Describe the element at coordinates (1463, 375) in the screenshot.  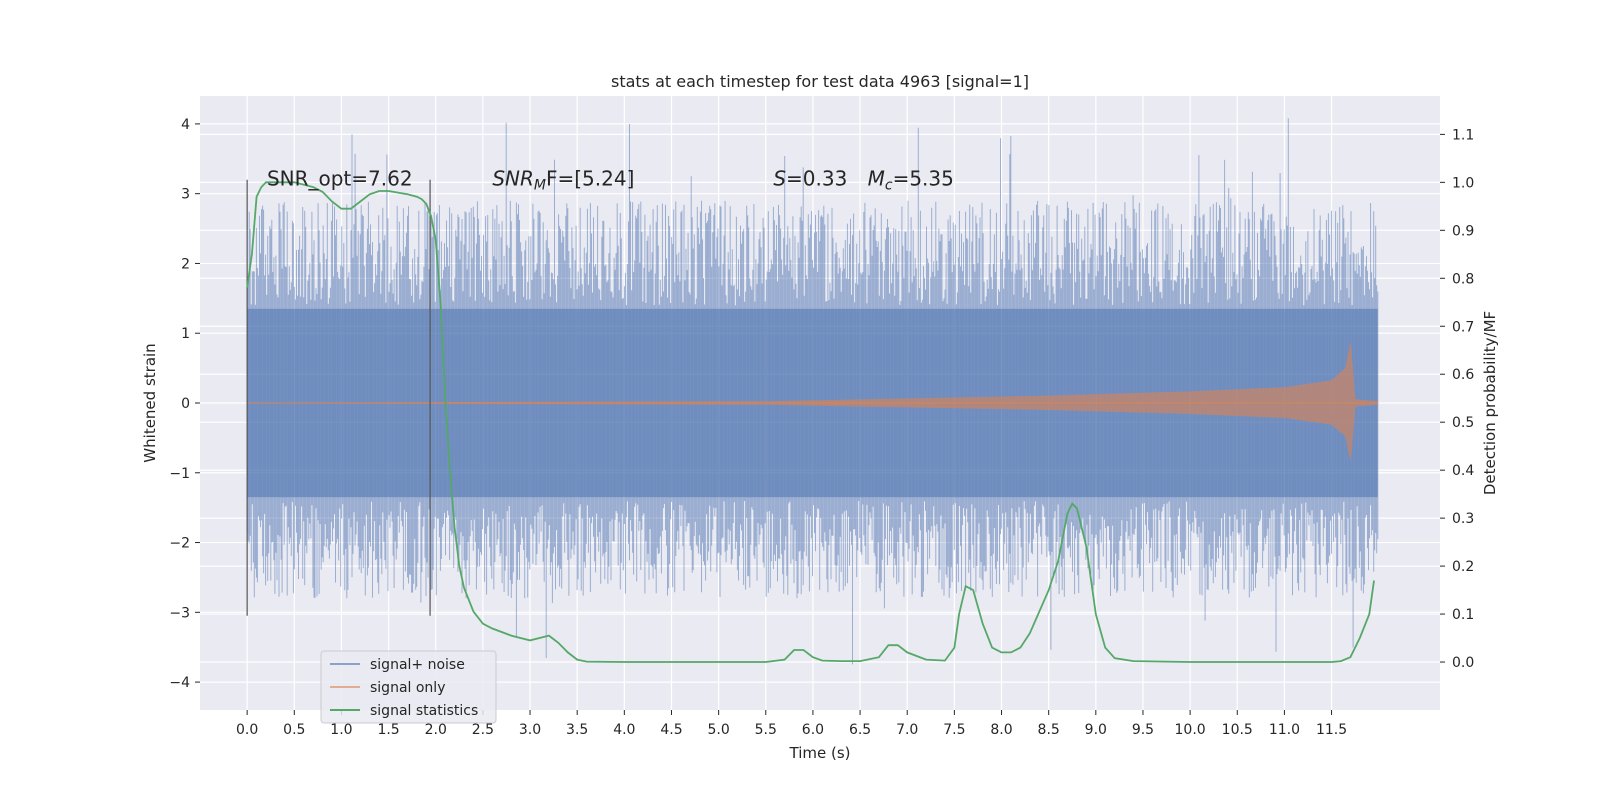
I see `y-right-tick-label: 0.6` at that location.